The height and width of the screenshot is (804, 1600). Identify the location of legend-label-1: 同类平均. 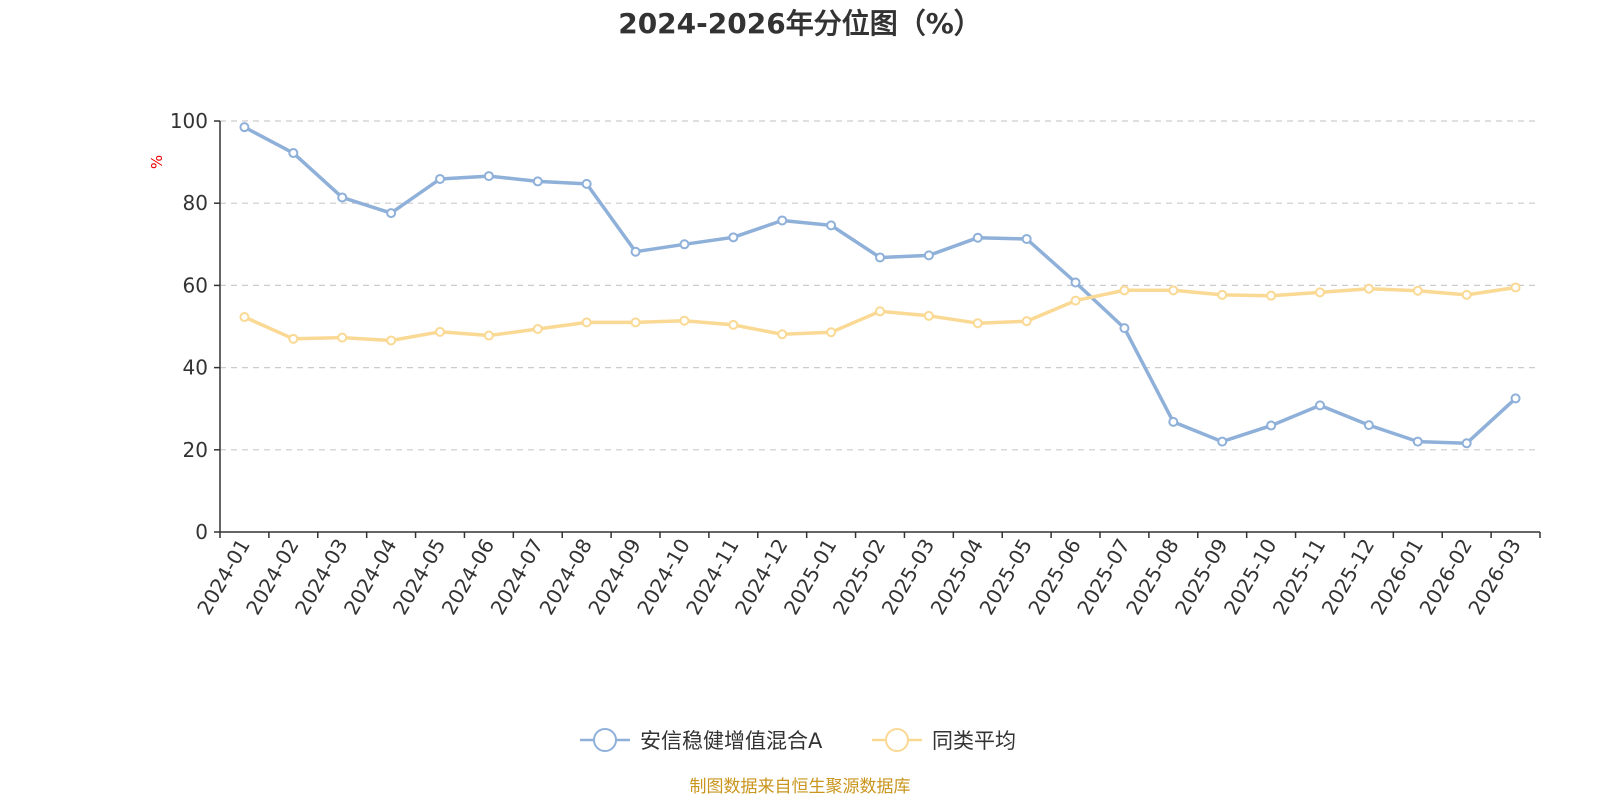
(974, 741).